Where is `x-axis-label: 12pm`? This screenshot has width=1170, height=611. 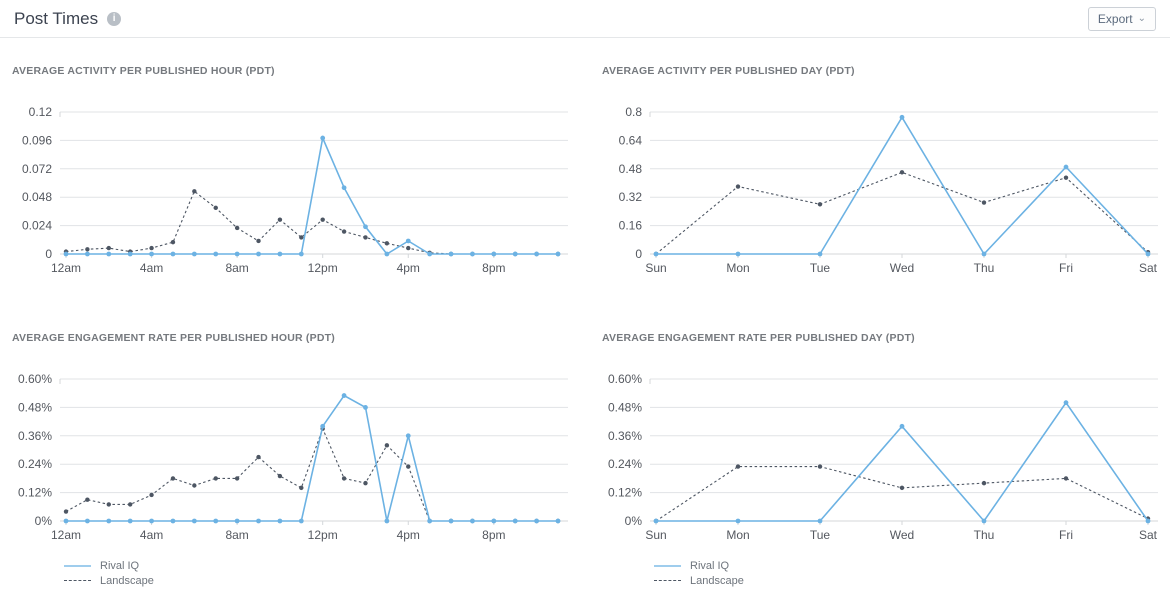 x-axis-label: 12pm is located at coordinates (323, 268).